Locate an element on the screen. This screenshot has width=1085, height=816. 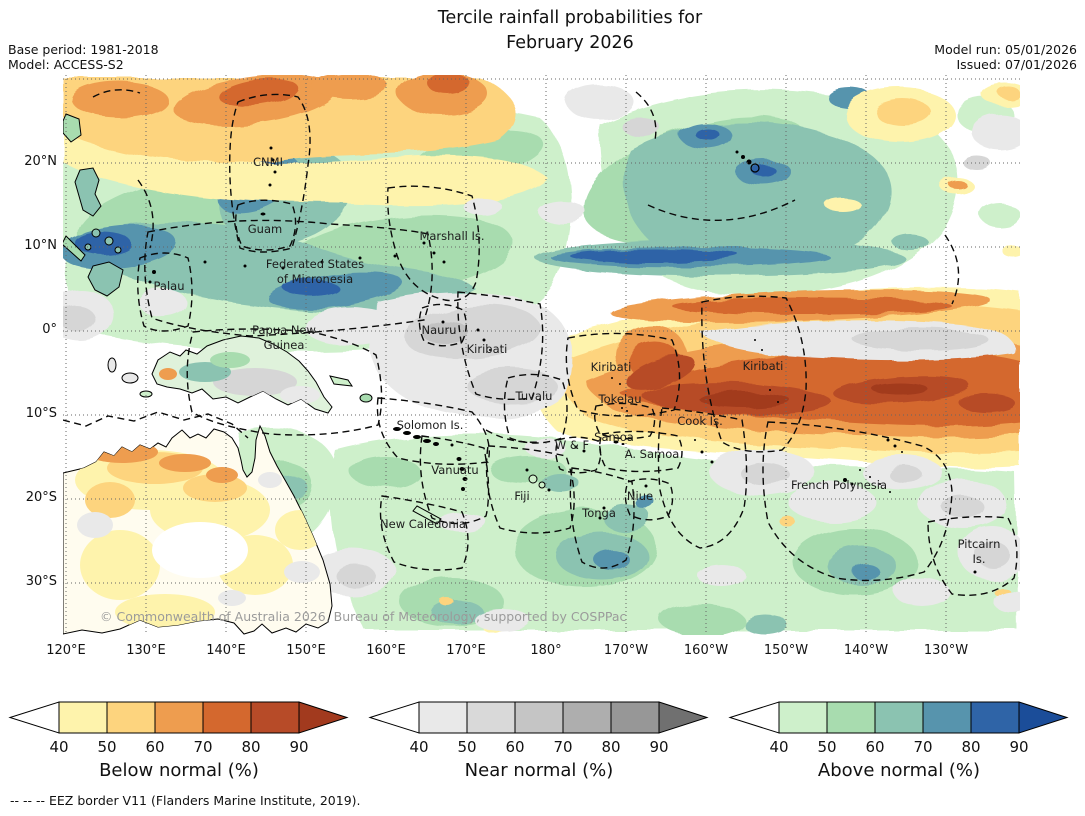
luzon-island is located at coordinates (88, 192).